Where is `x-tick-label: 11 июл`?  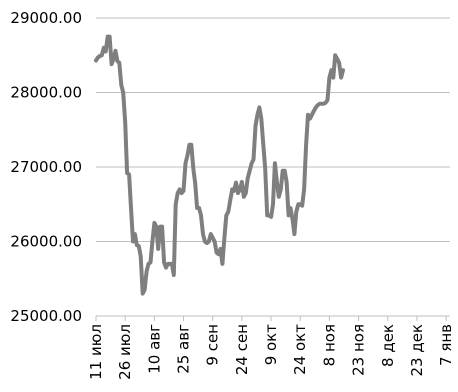 x-tick-label: 11 июл is located at coordinates (96, 352).